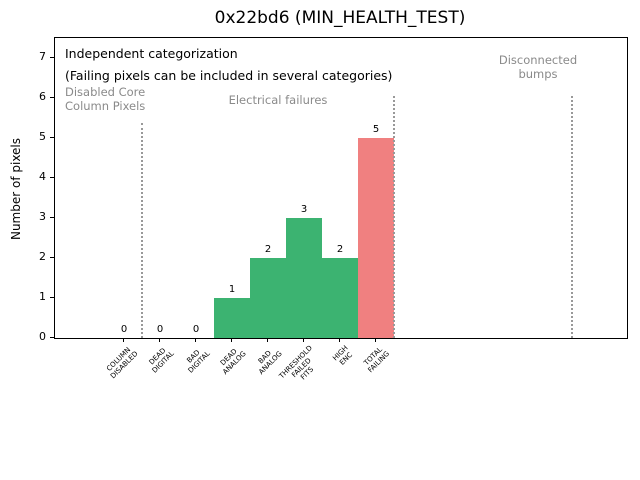 The width and height of the screenshot is (640, 480). I want to click on region-label-electrical-failures: Electrical failures, so click(278, 100).